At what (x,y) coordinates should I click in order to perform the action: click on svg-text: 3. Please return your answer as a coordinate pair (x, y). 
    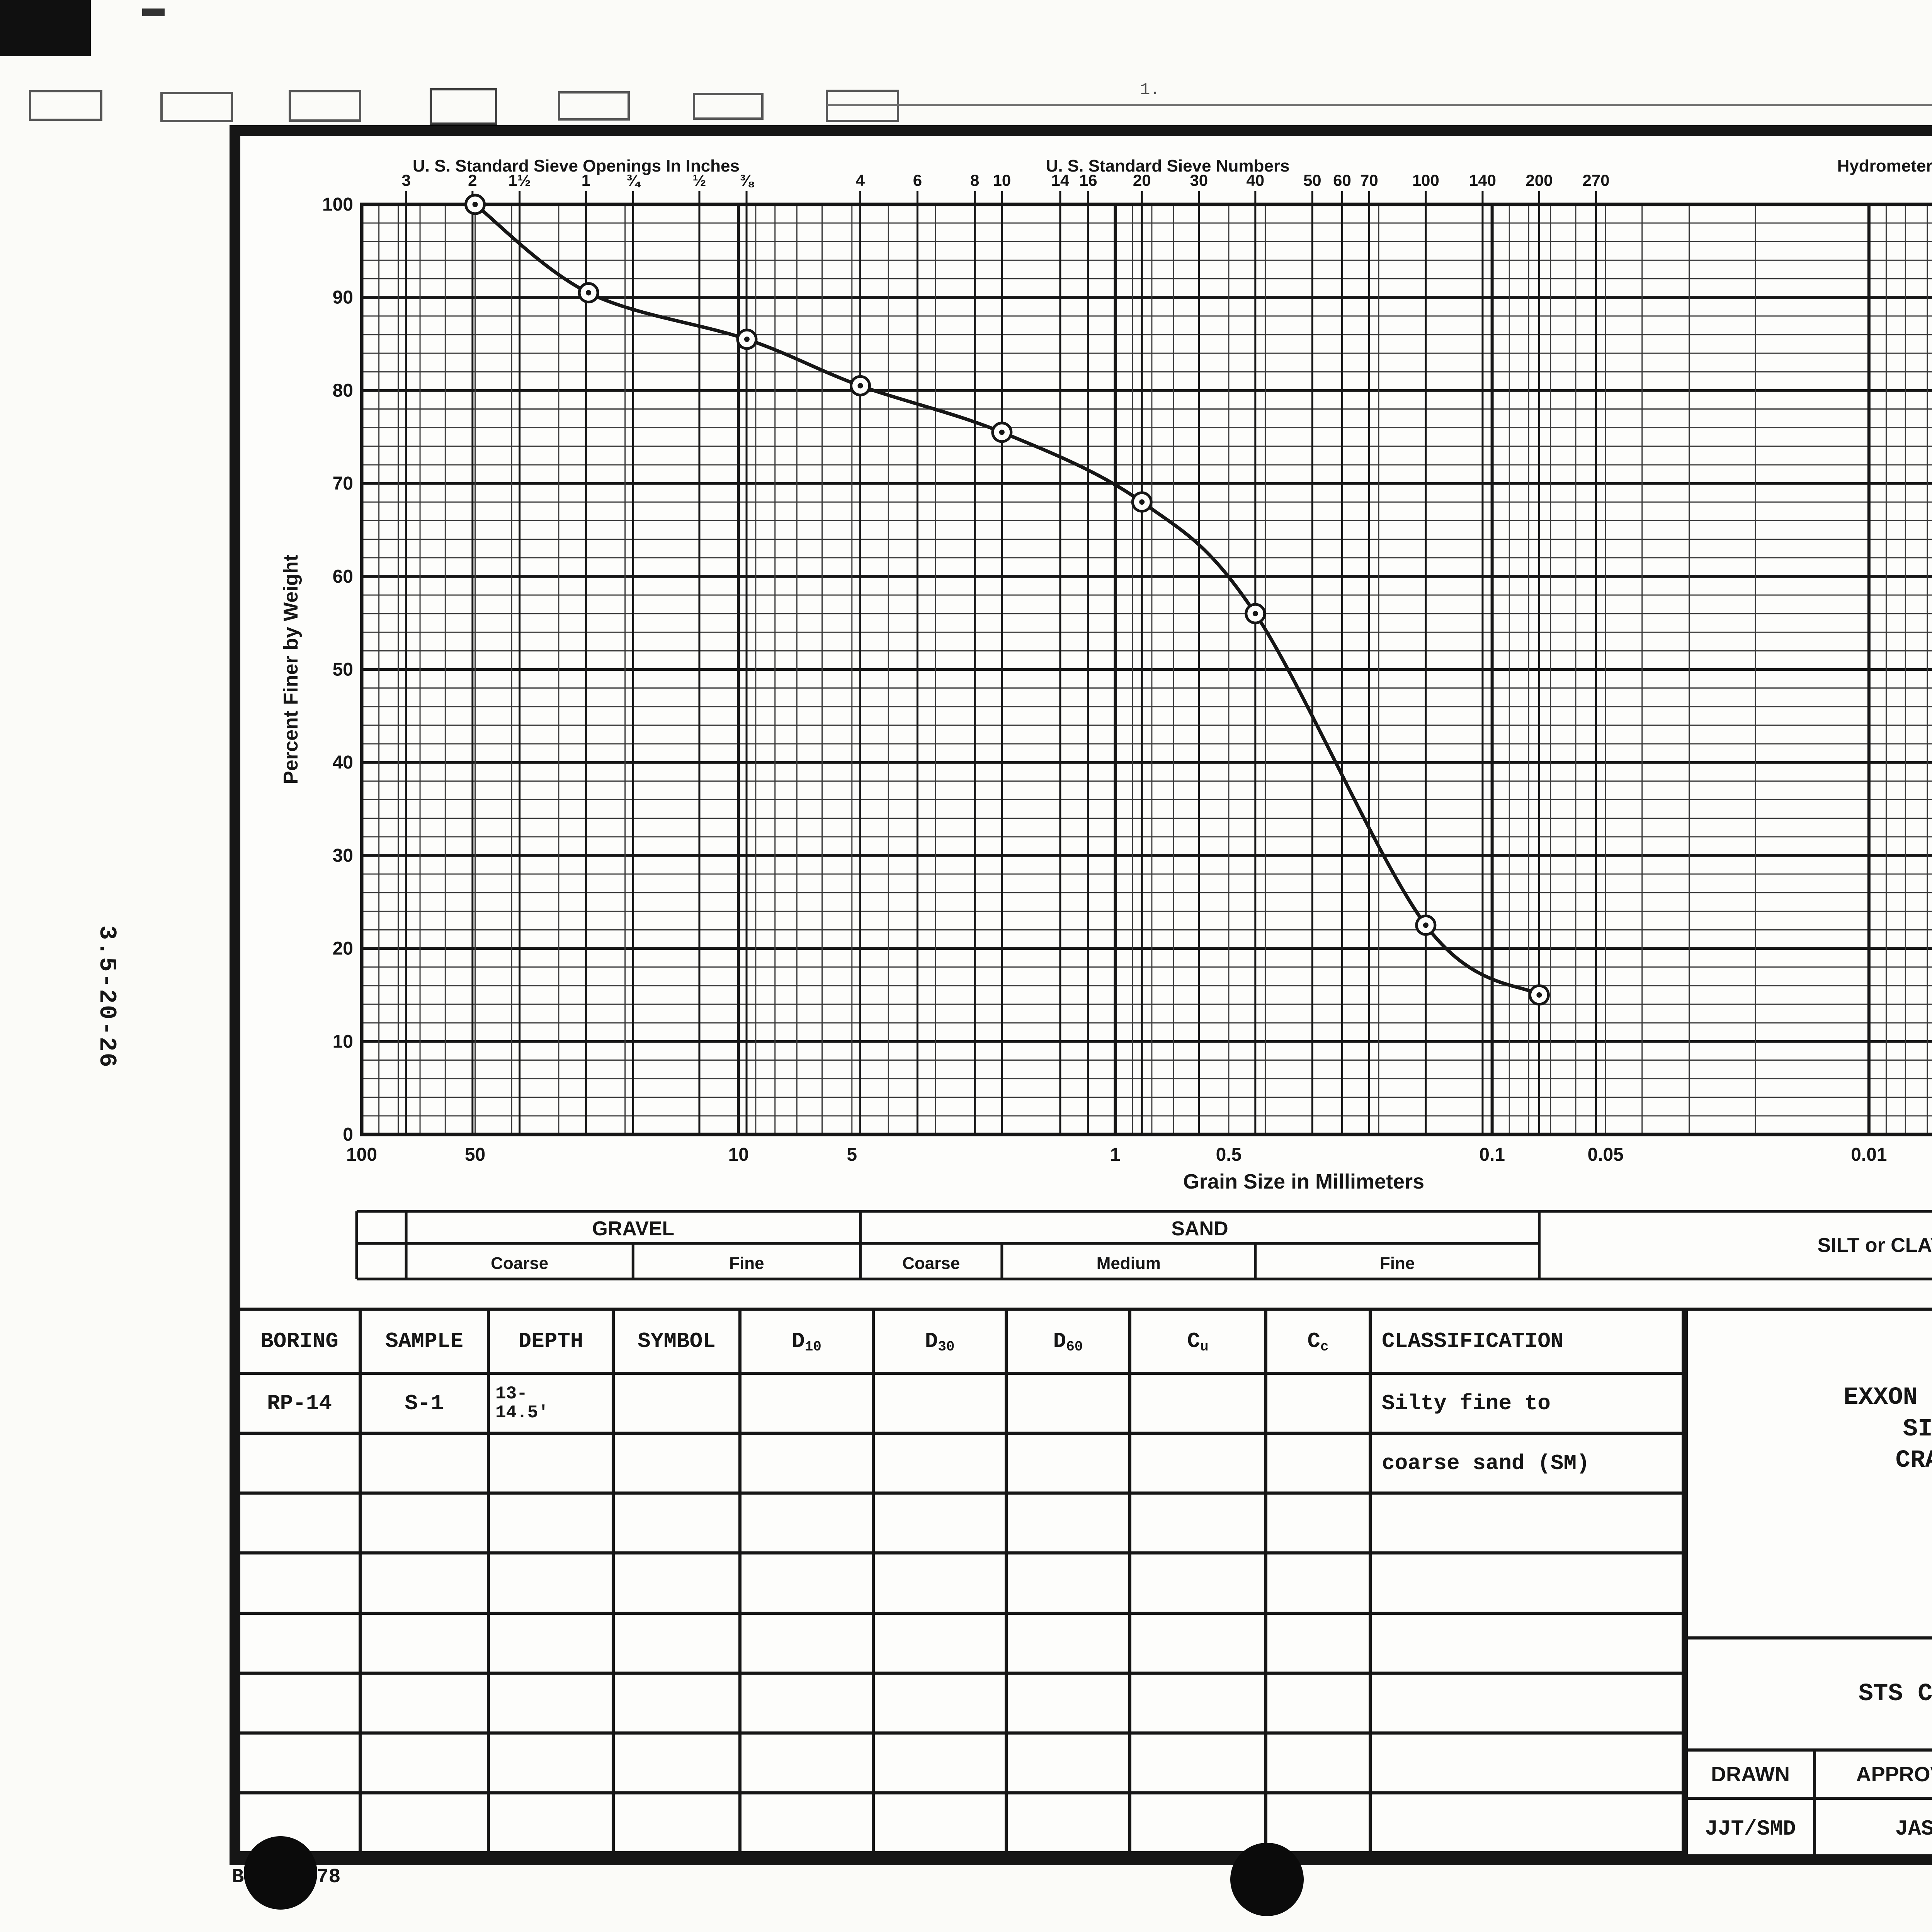
    Looking at the image, I should click on (406, 180).